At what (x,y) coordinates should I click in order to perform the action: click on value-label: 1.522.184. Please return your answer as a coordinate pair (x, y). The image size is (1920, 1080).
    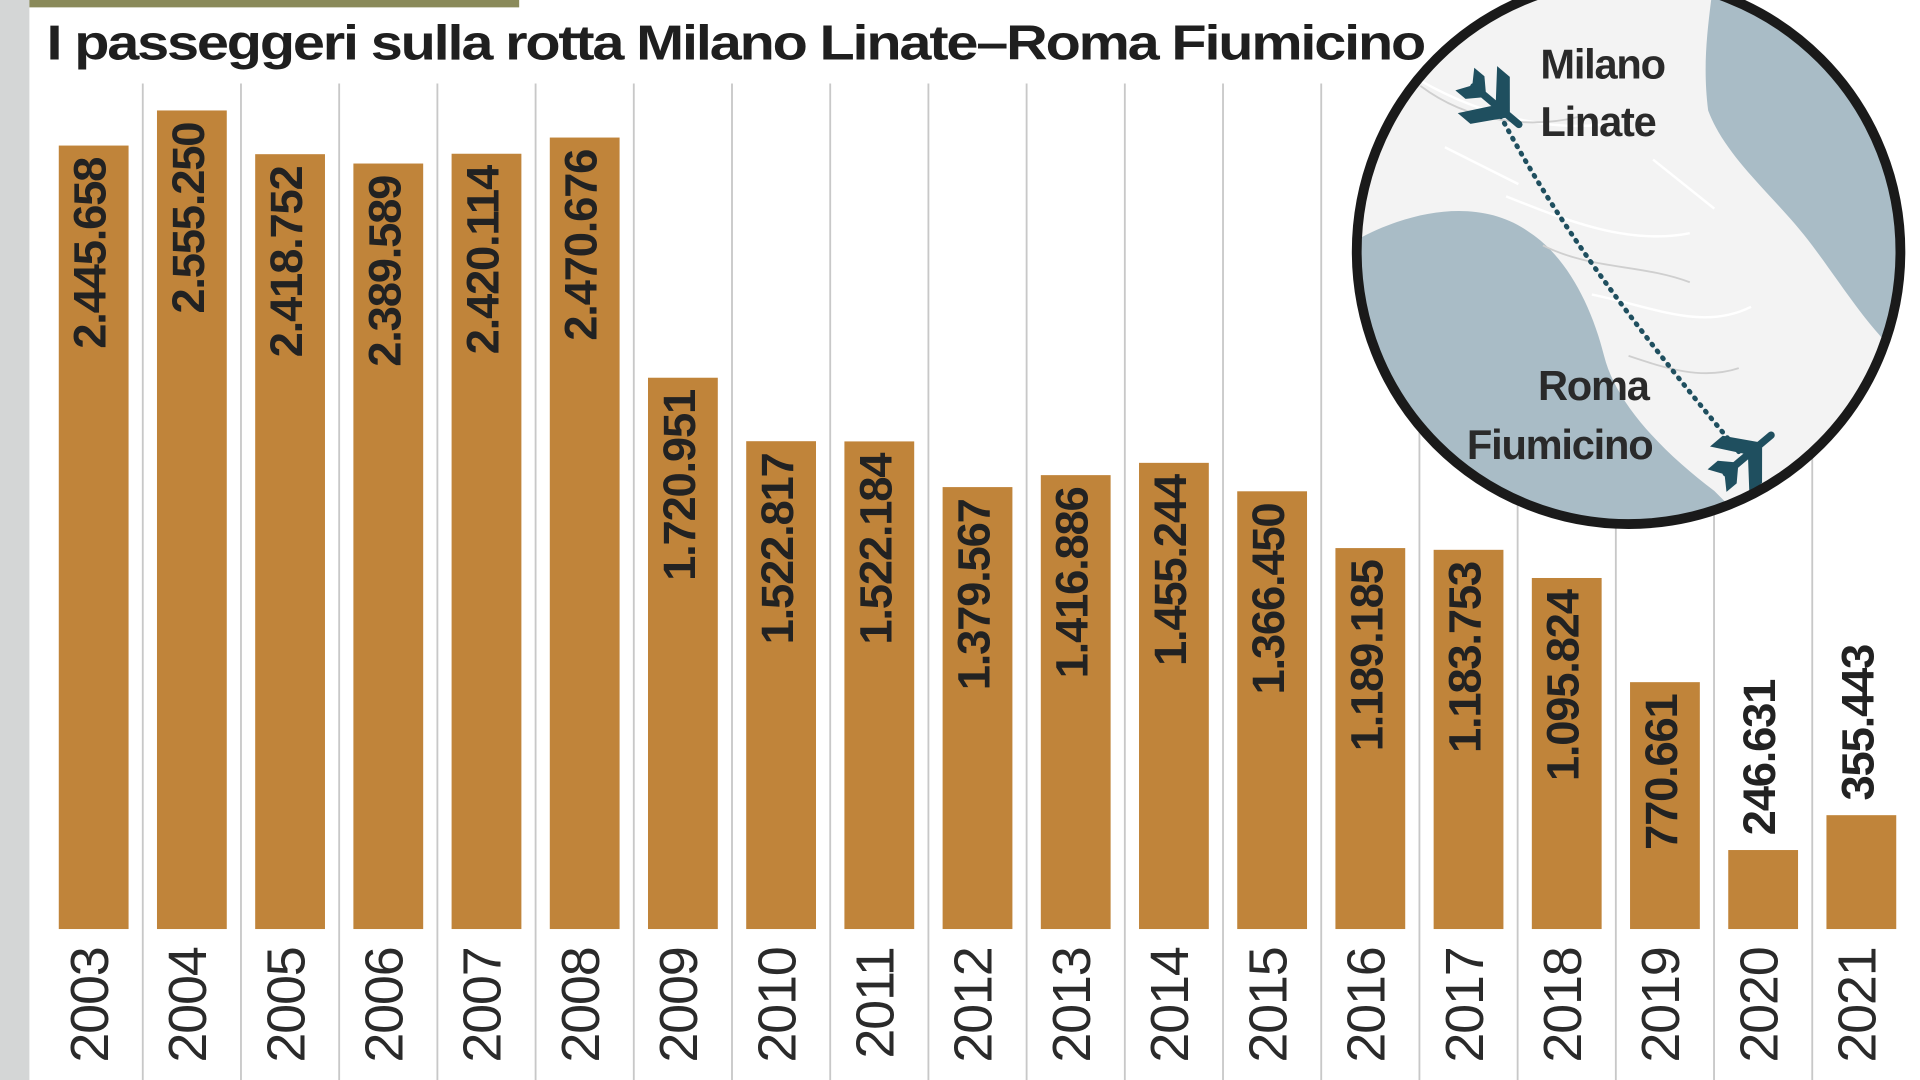
    Looking at the image, I should click on (875, 549).